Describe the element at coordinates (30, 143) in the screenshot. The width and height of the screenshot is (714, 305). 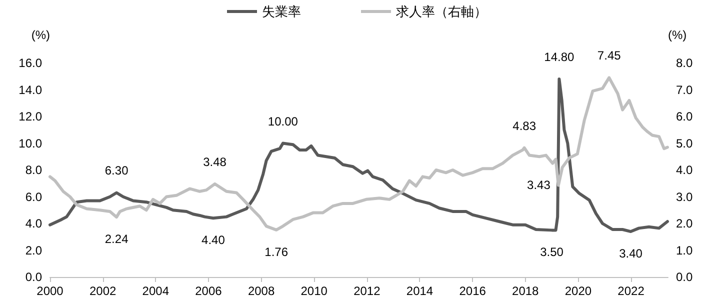
I see `y-tick-label: 10.0` at that location.